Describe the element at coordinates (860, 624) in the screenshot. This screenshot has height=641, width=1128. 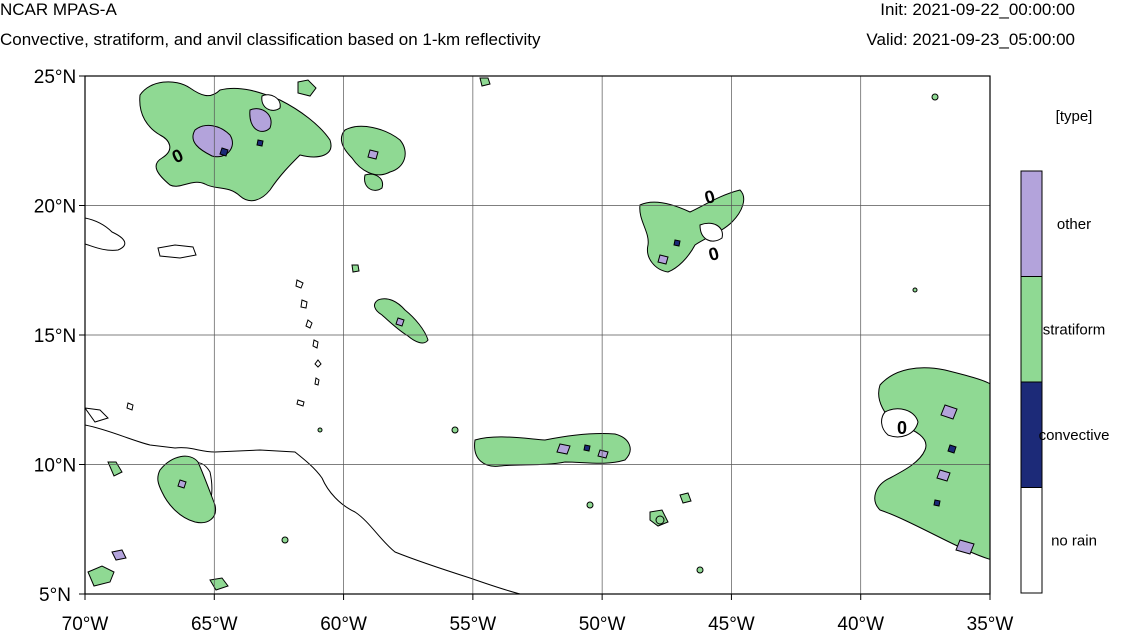
I see `lon-tick-label: 40°W` at that location.